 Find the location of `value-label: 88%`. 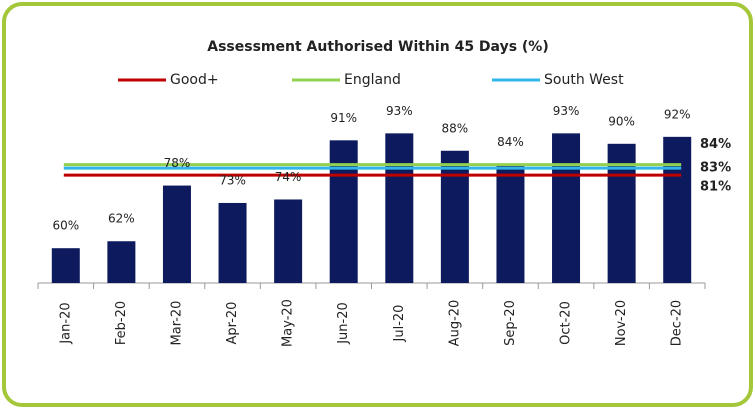

value-label: 88% is located at coordinates (455, 128).